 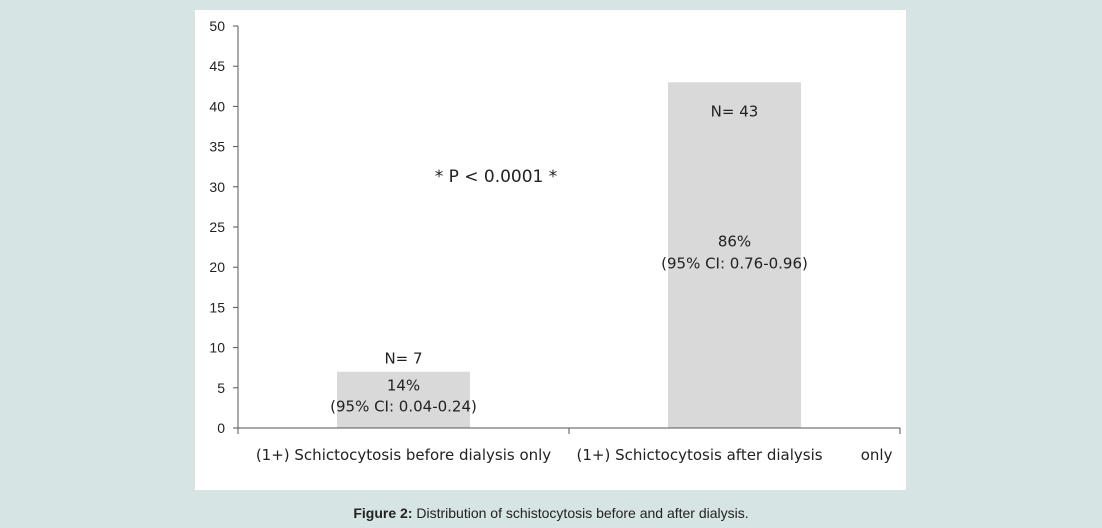 What do you see at coordinates (735, 111) in the screenshot?
I see `bar-label-1-0: N= 43` at bounding box center [735, 111].